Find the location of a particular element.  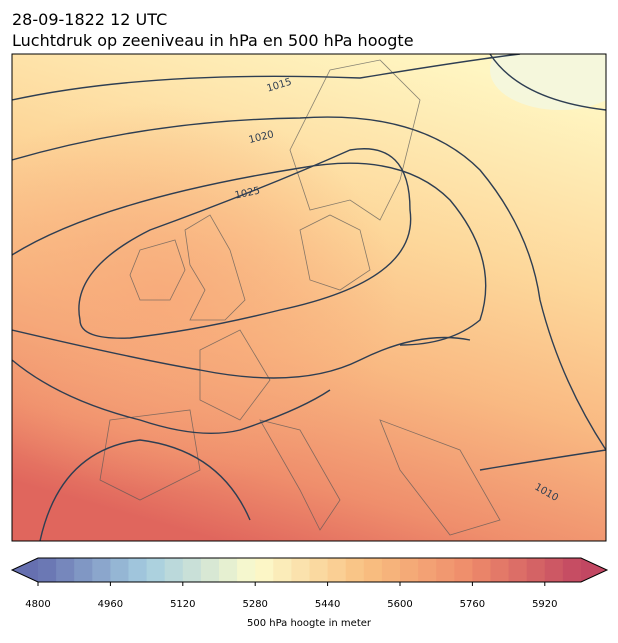

colorbar-tick-label: 5760 is located at coordinates (472, 604).